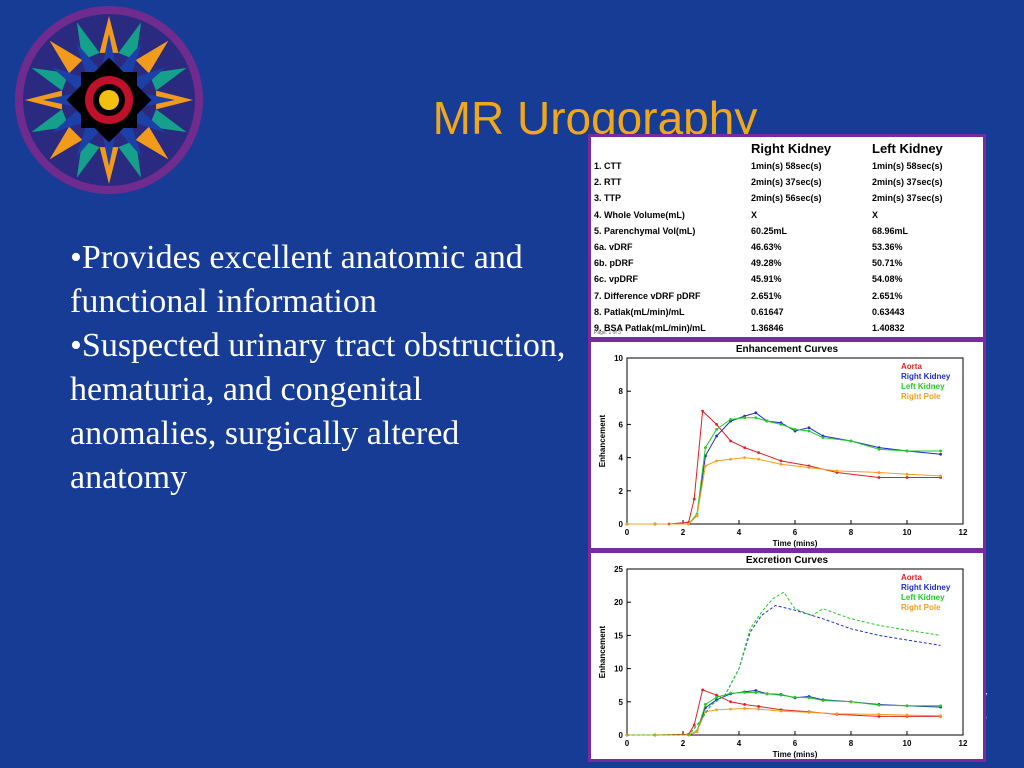 This screenshot has width=1024, height=768. Describe the element at coordinates (767, 327) in the screenshot. I see `table-cell: 1.36846` at that location.